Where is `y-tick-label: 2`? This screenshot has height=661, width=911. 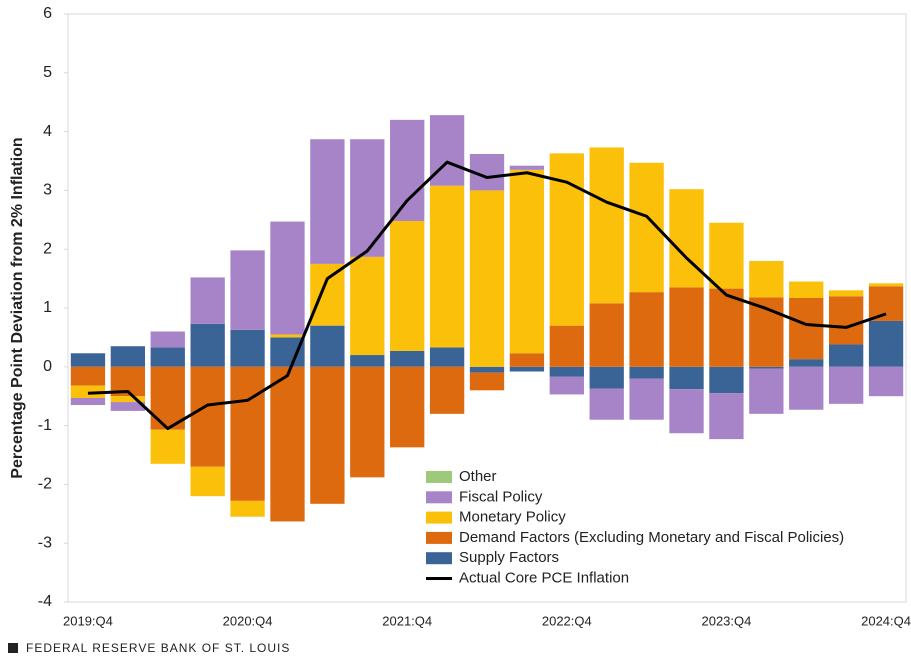
y-tick-label: 2 is located at coordinates (47, 248).